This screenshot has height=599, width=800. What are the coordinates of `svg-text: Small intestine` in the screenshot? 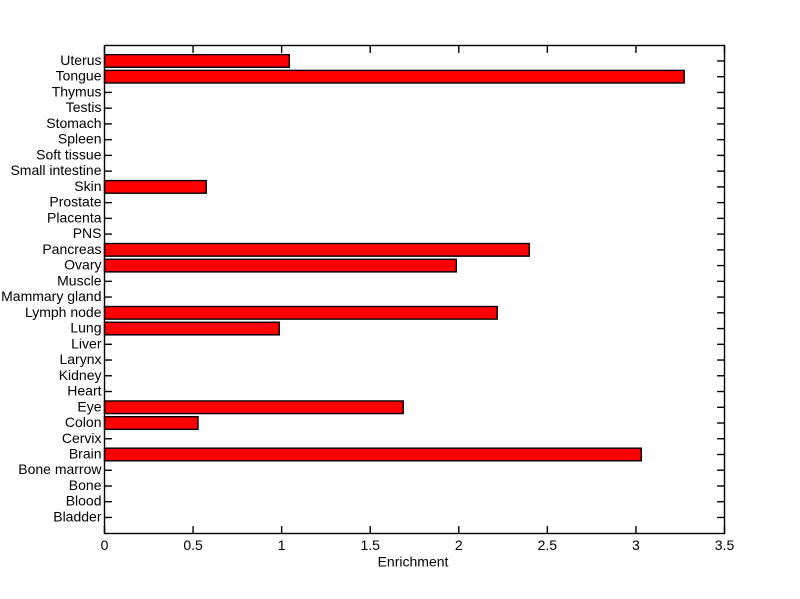 It's located at (55, 170).